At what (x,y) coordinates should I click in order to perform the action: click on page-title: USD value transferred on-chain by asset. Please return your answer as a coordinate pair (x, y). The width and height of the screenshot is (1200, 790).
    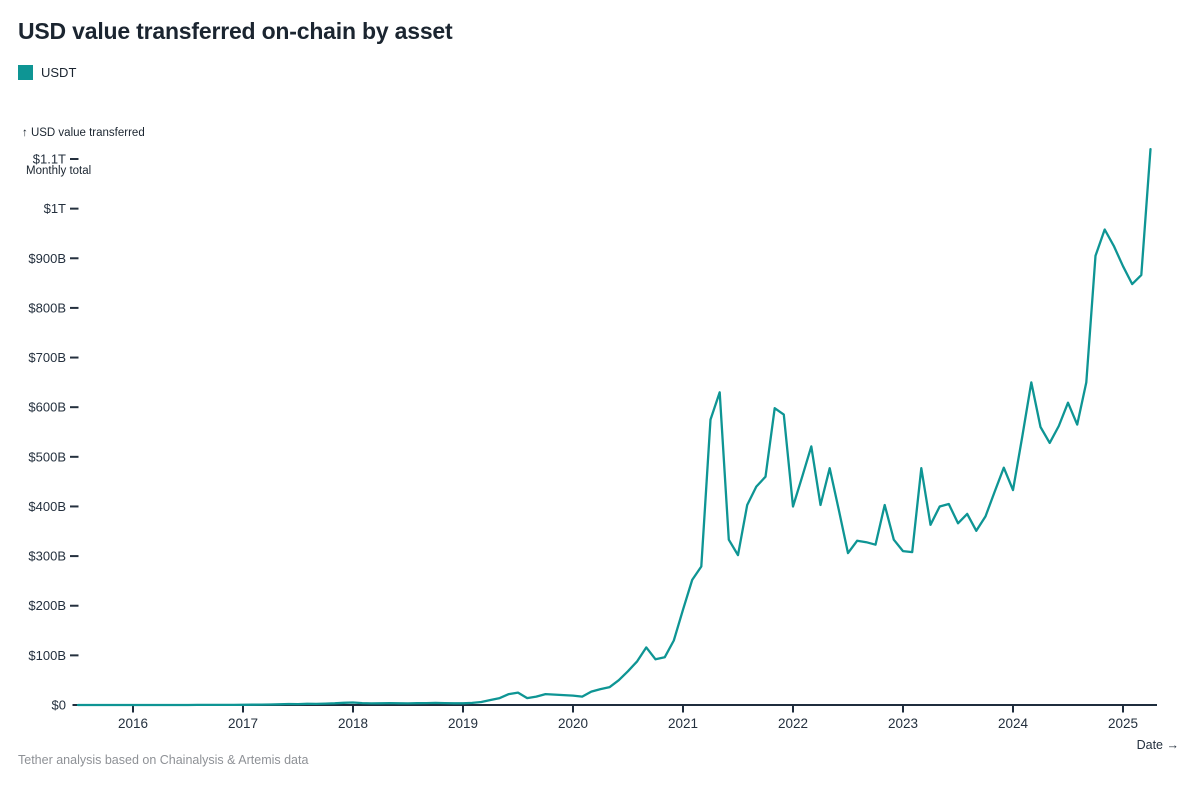
    Looking at the image, I should click on (235, 31).